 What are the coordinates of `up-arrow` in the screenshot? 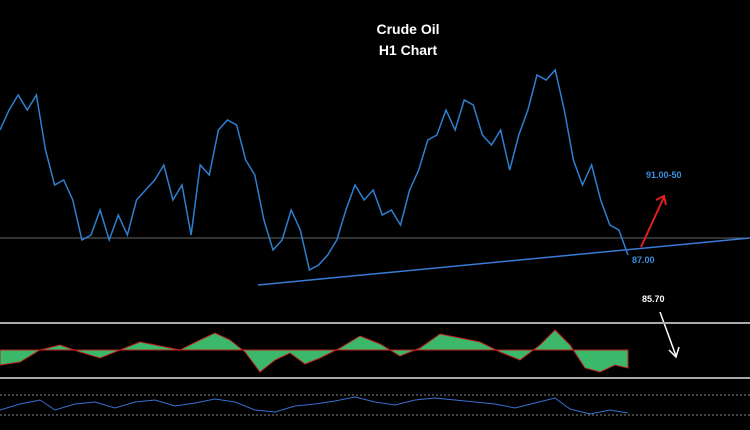 It's located at (652, 222).